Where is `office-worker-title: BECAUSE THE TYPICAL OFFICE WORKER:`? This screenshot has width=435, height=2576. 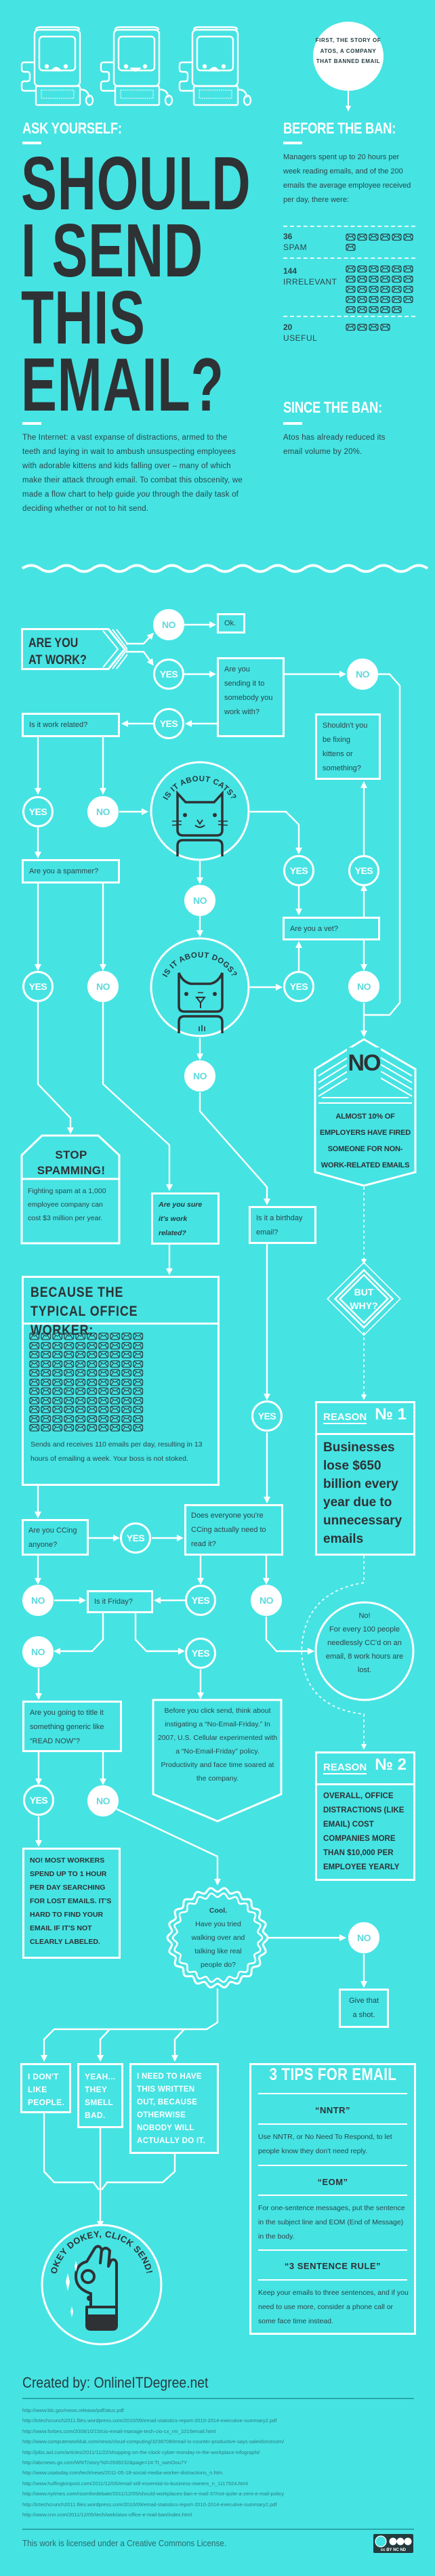
office-worker-title: BECAUSE THE TYPICAL OFFICE WORKER: is located at coordinates (84, 1311).